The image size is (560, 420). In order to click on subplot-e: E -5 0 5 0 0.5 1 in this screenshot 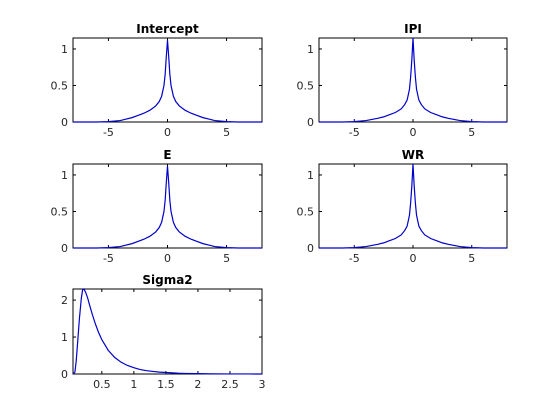, I will do `click(157, 206)`.